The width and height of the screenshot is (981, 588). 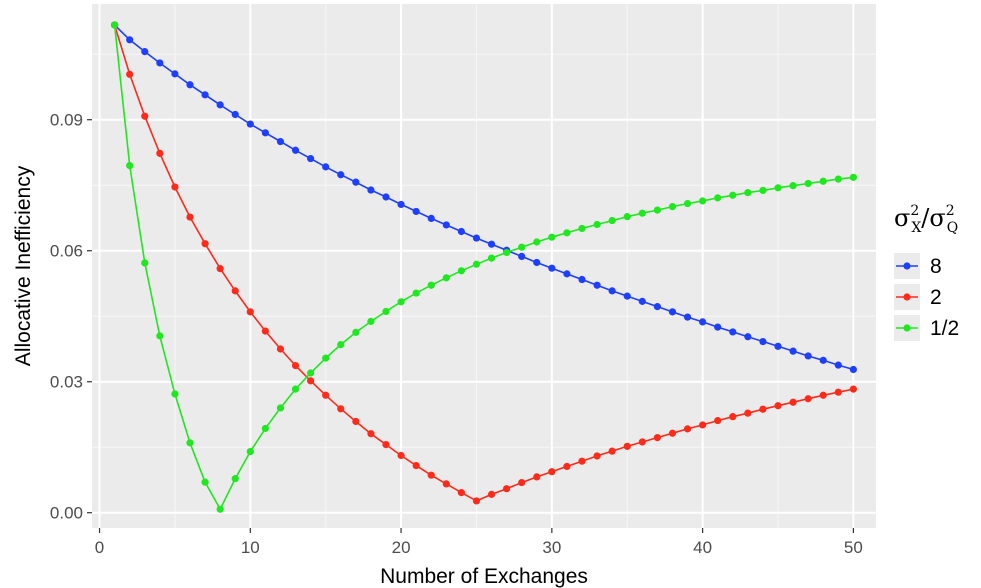 What do you see at coordinates (23, 265) in the screenshot?
I see `y-axis-title: Allocative Inefficiency` at bounding box center [23, 265].